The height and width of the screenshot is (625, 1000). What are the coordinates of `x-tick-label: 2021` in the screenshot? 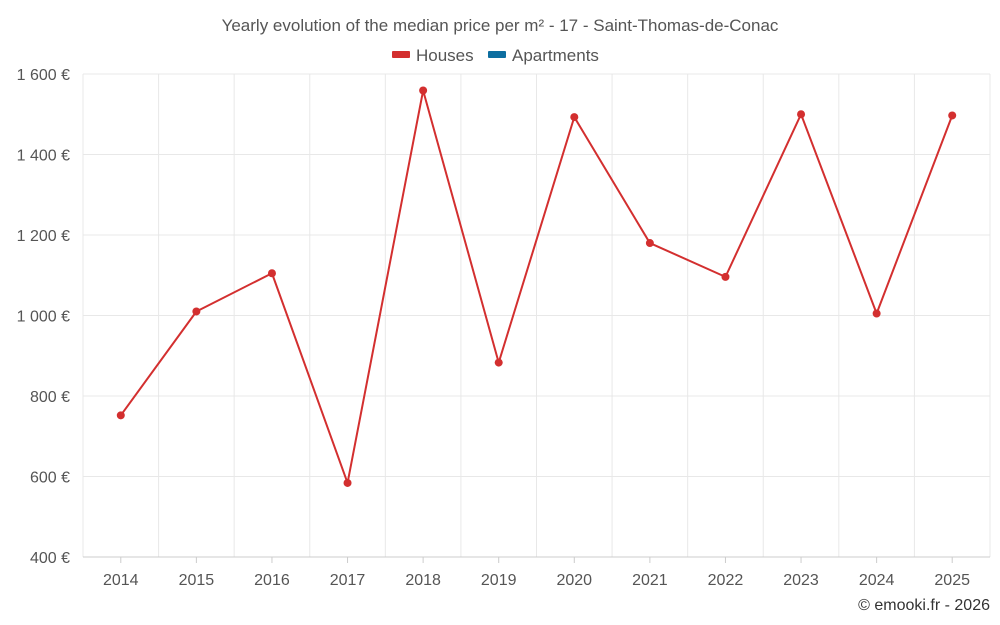 It's located at (650, 580).